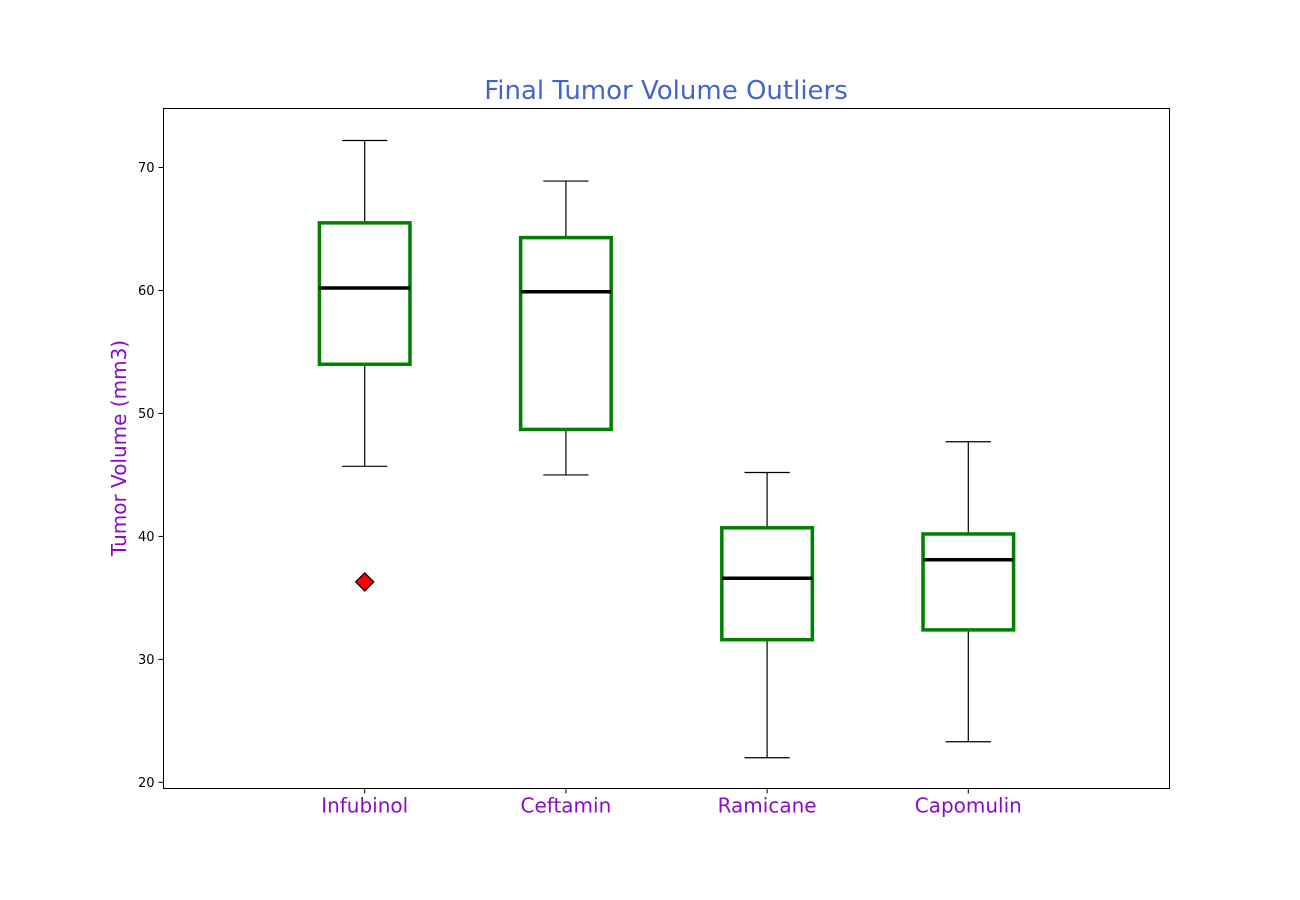  What do you see at coordinates (151, 476) in the screenshot?
I see `y-axis: 20 30 40 50 60 70` at bounding box center [151, 476].